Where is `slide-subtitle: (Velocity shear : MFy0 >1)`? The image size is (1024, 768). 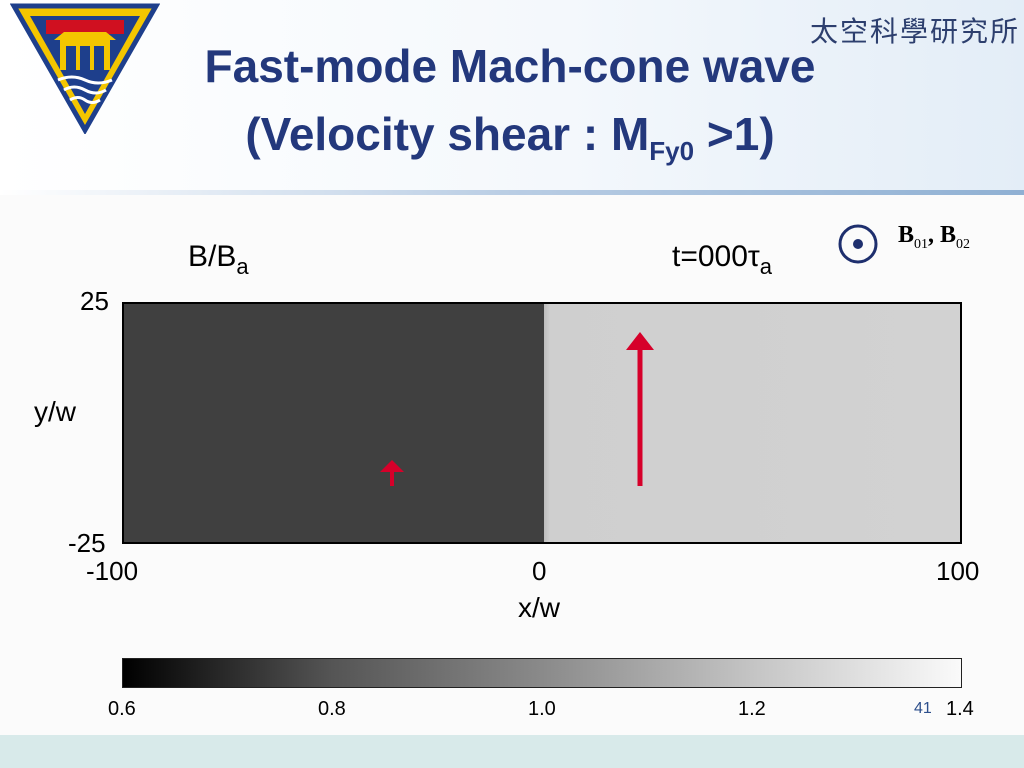 slide-subtitle: (Velocity shear : MFy0 >1) is located at coordinates (510, 142).